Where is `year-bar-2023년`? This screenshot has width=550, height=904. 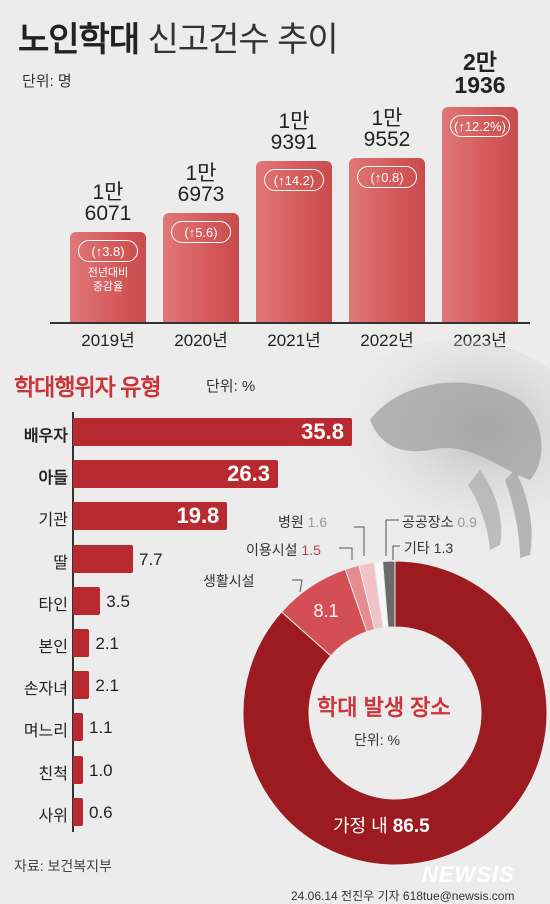 year-bar-2023년 is located at coordinates (480, 214).